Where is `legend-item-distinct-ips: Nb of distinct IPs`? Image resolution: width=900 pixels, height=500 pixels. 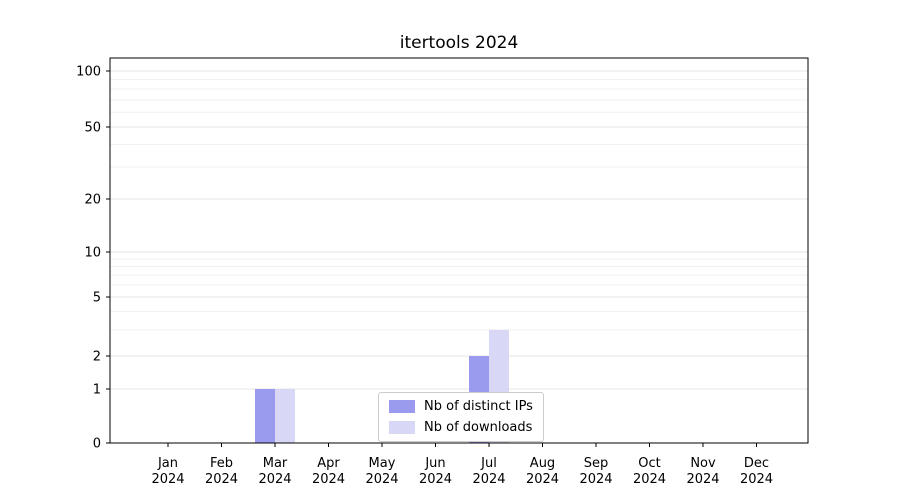 legend-item-distinct-ips: Nb of distinct IPs is located at coordinates (461, 406).